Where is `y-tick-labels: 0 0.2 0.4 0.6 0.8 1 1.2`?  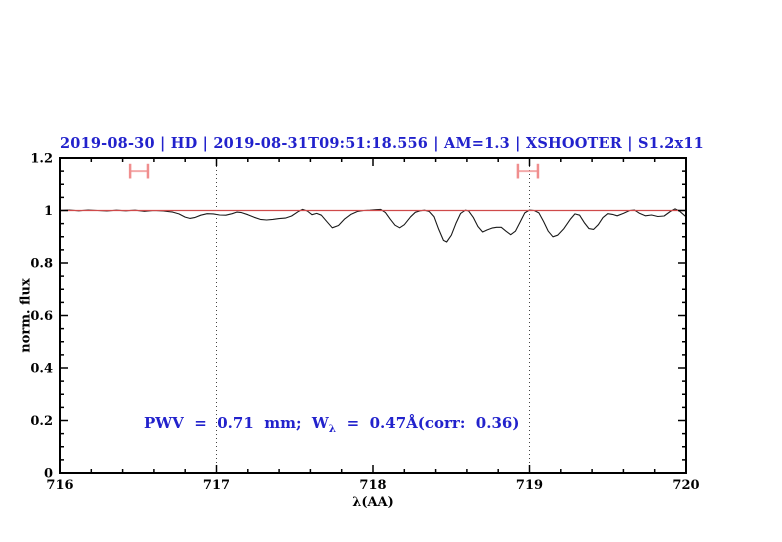 y-tick-labels: 0 0.2 0.4 0.6 0.8 1 1.2 is located at coordinates (41, 317).